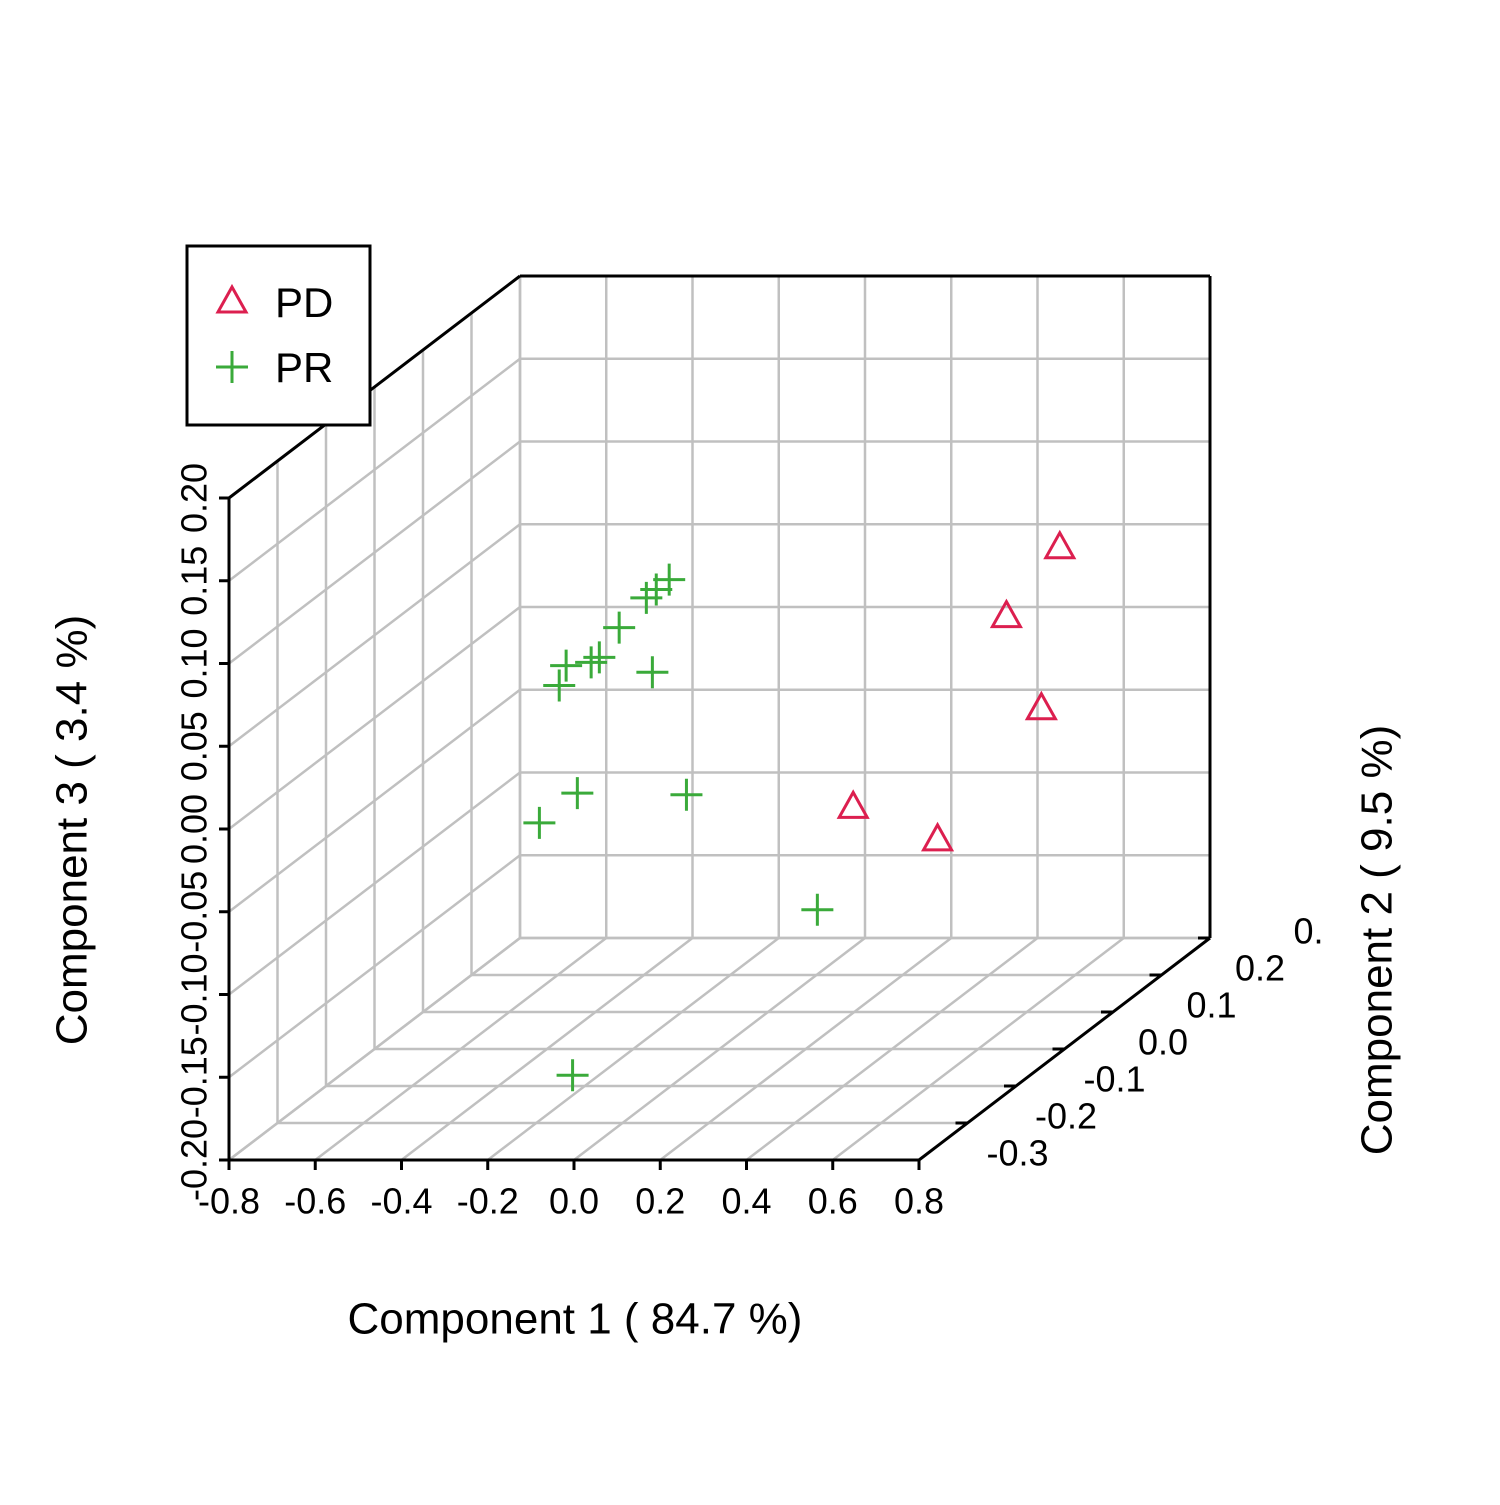 Image resolution: width=1500 pixels, height=1505 pixels. I want to click on legend-box, so click(278, 335).